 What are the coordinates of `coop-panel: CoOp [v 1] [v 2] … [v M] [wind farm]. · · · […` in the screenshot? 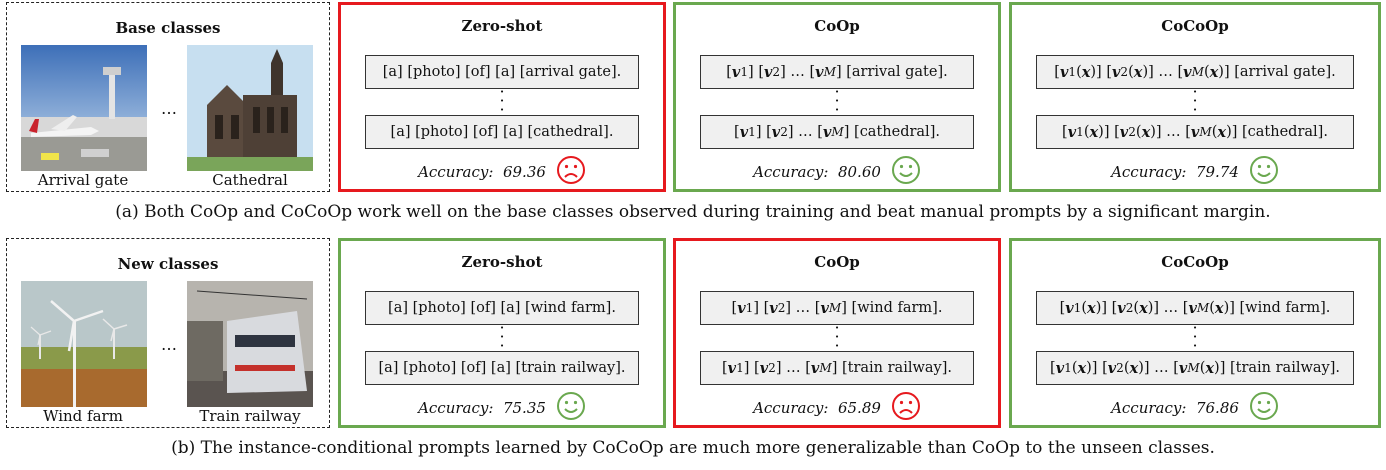 It's located at (837, 333).